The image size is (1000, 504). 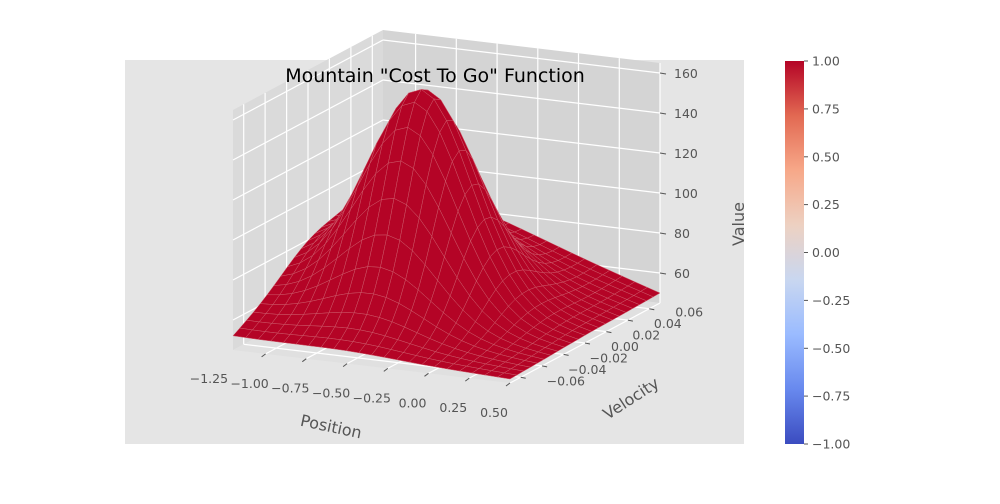 I want to click on colorbar-tick-label: 0.50, so click(x=826, y=156).